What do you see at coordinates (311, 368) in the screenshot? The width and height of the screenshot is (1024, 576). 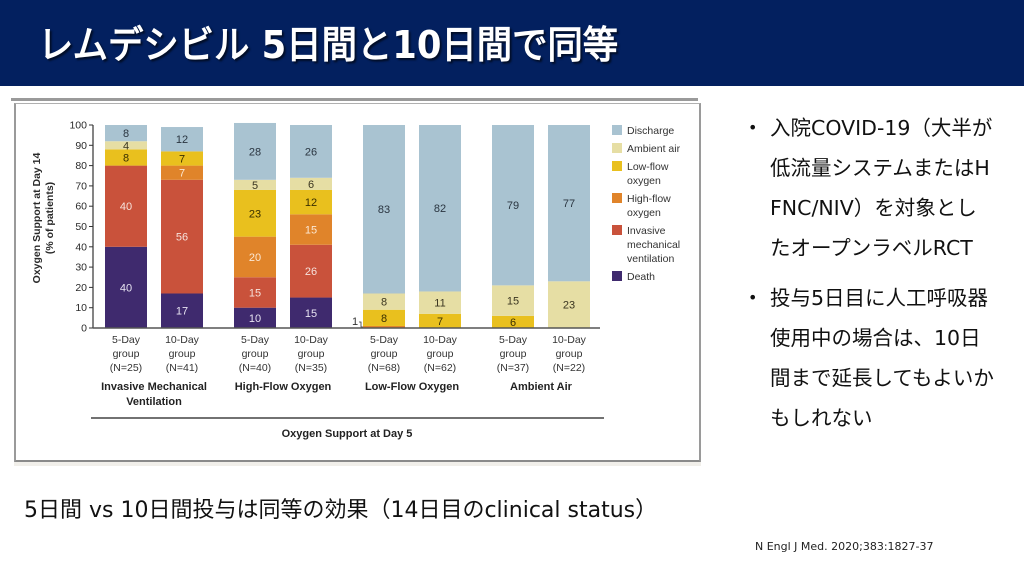 I see `category-label: (N=35)` at bounding box center [311, 368].